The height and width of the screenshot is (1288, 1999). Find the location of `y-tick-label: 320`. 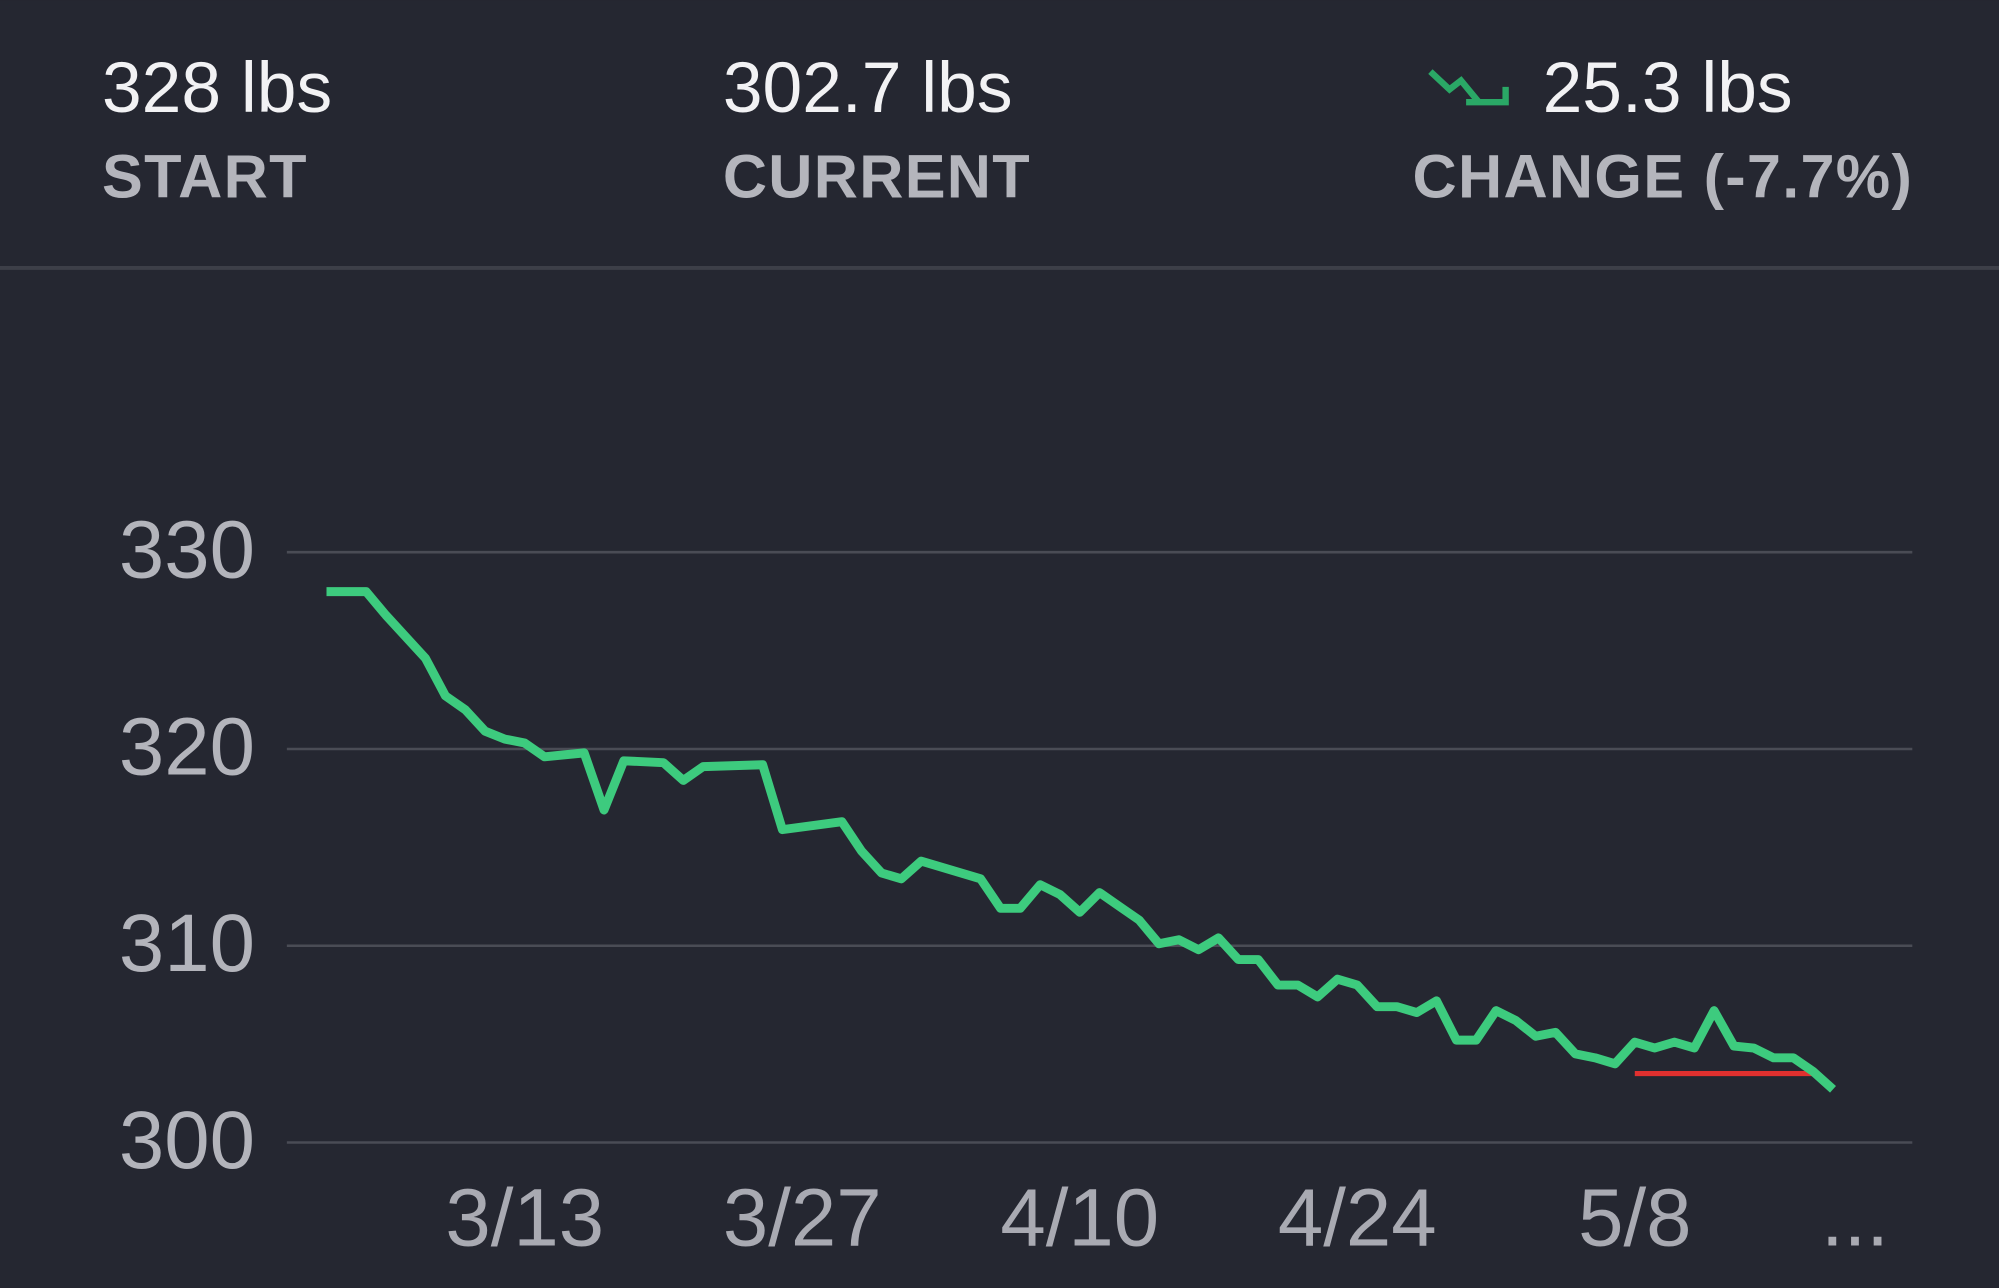

y-tick-label: 320 is located at coordinates (187, 746).